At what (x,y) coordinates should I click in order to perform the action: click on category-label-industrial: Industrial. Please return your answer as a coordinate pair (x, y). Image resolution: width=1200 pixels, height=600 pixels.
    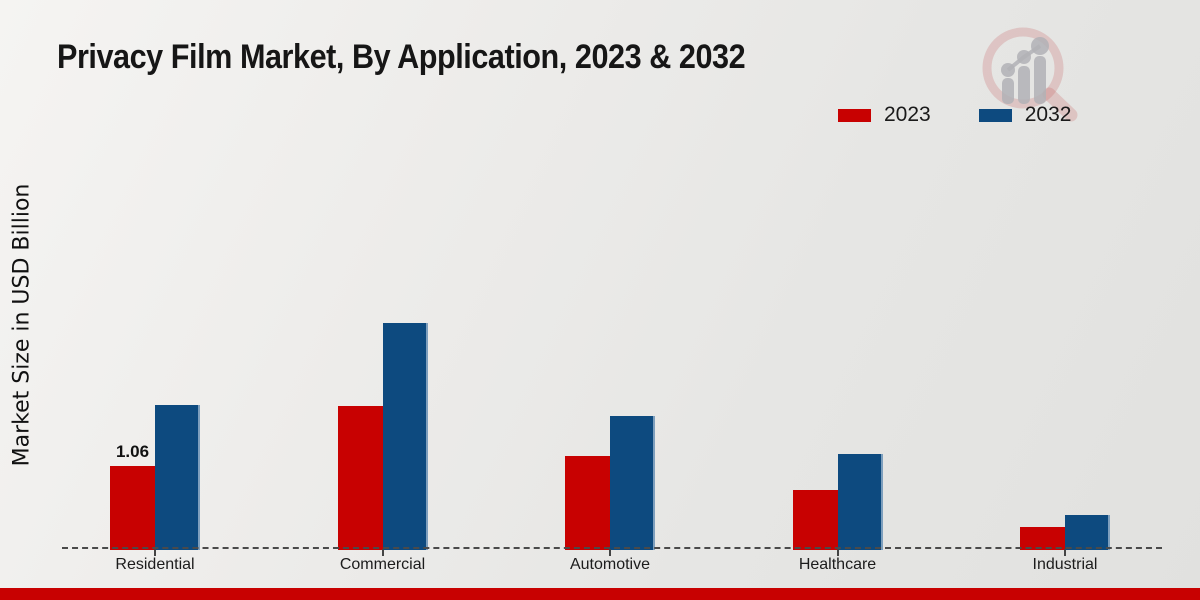
    Looking at the image, I should click on (1065, 564).